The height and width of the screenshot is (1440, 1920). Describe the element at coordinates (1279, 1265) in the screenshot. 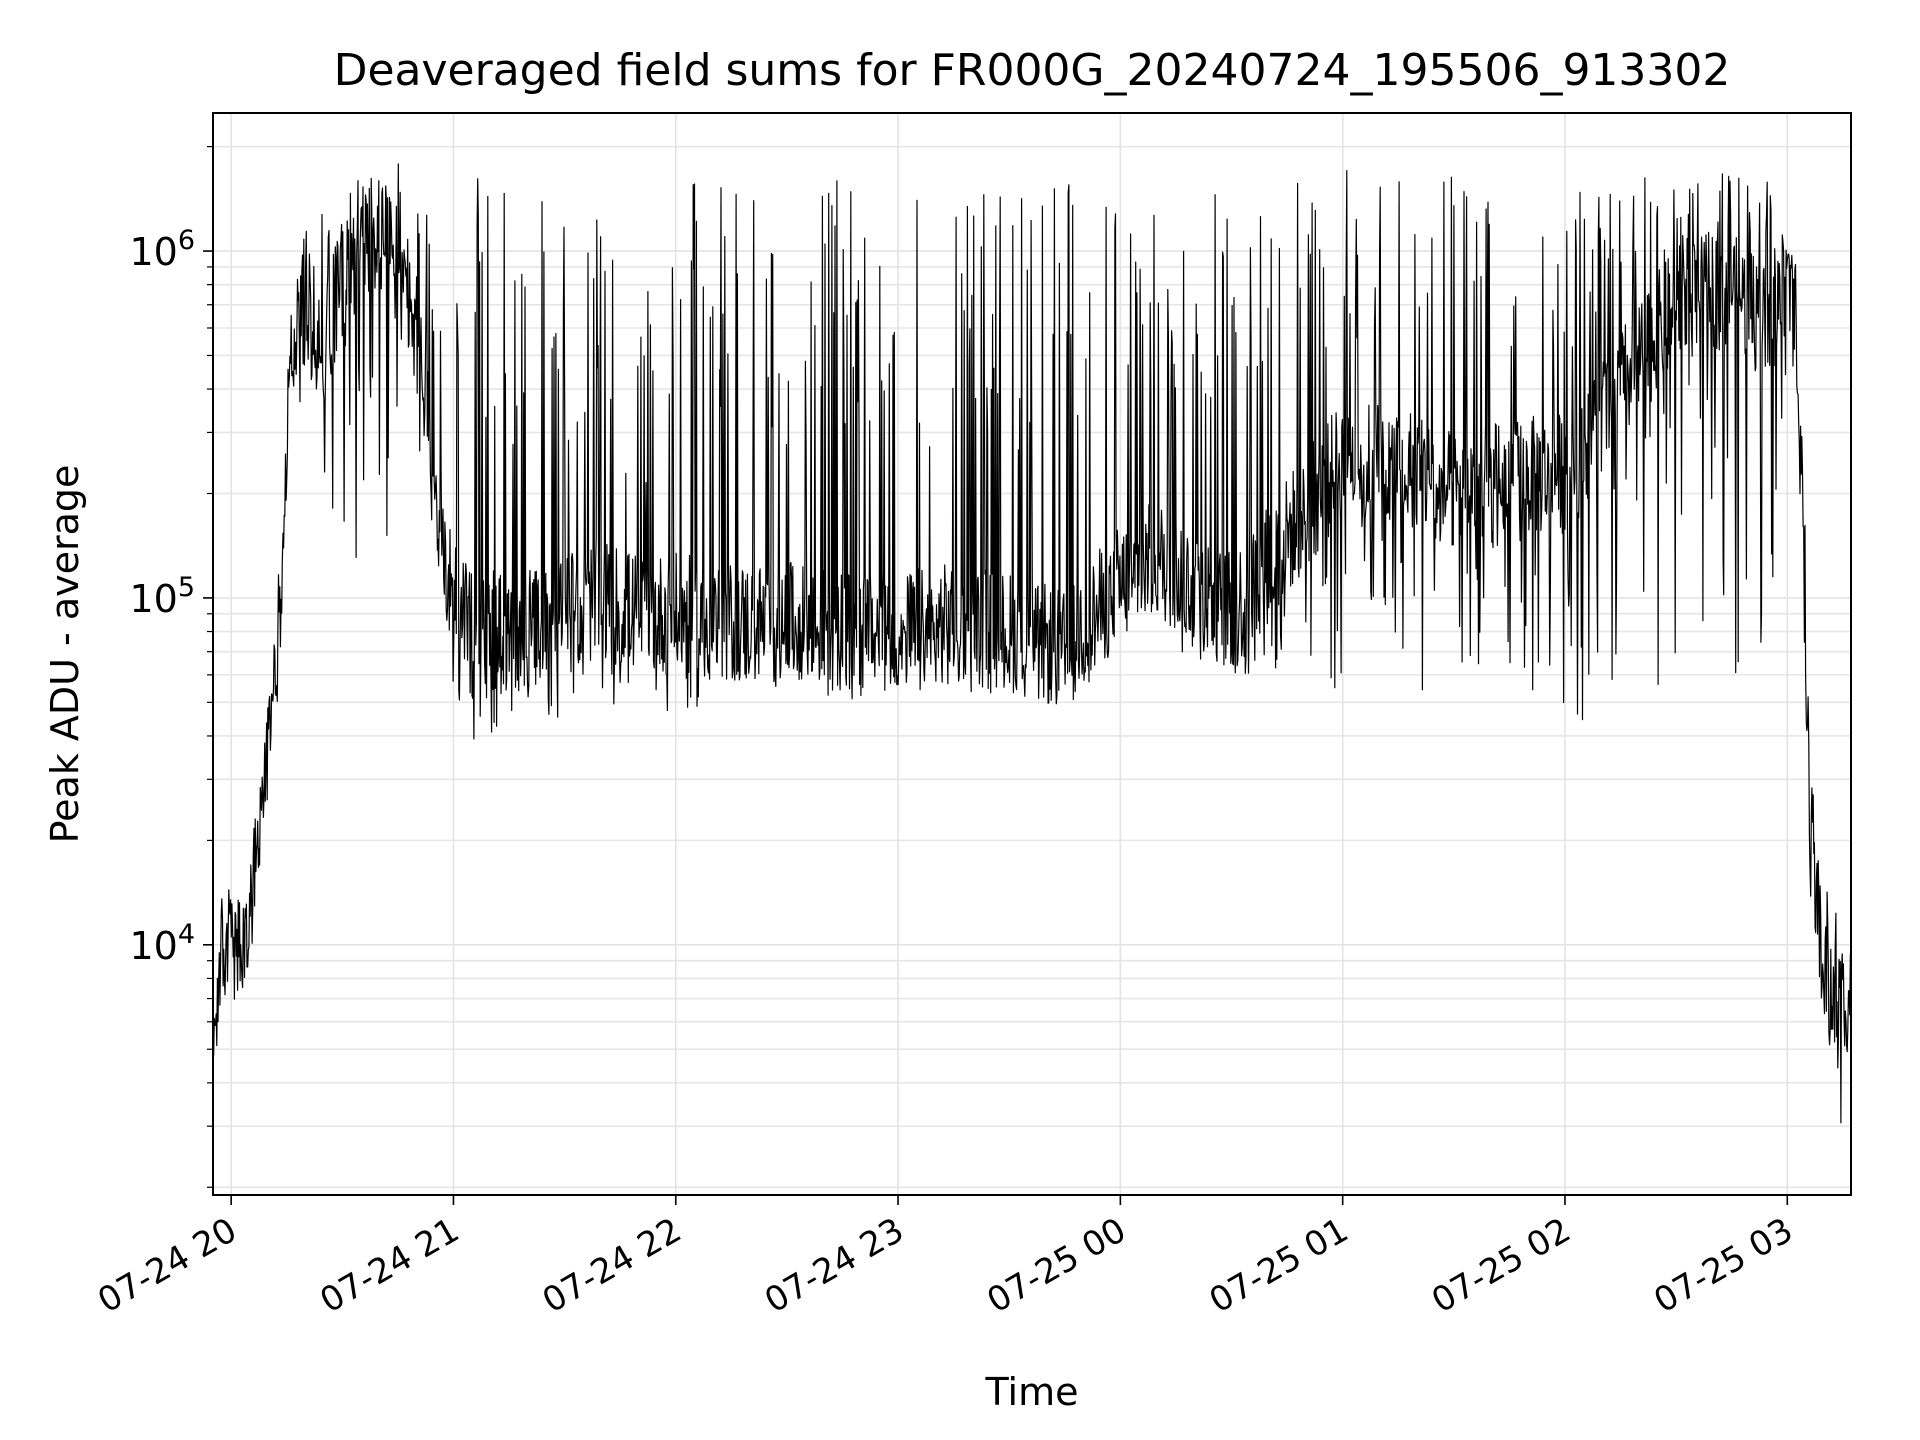

I see `x-tick-label: 07-25 01` at that location.